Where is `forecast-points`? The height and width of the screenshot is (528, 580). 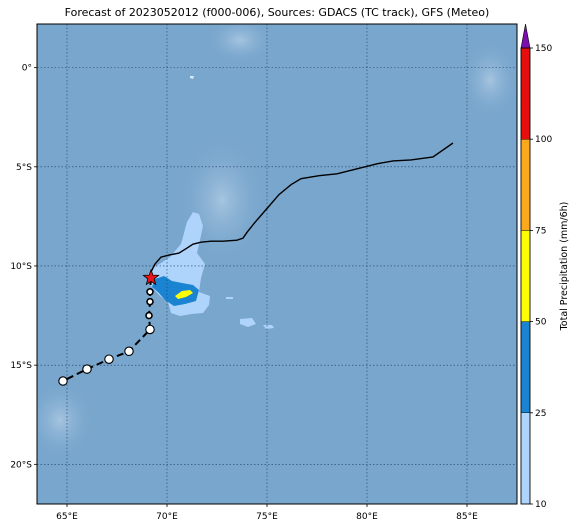 forecast-points is located at coordinates (106, 336).